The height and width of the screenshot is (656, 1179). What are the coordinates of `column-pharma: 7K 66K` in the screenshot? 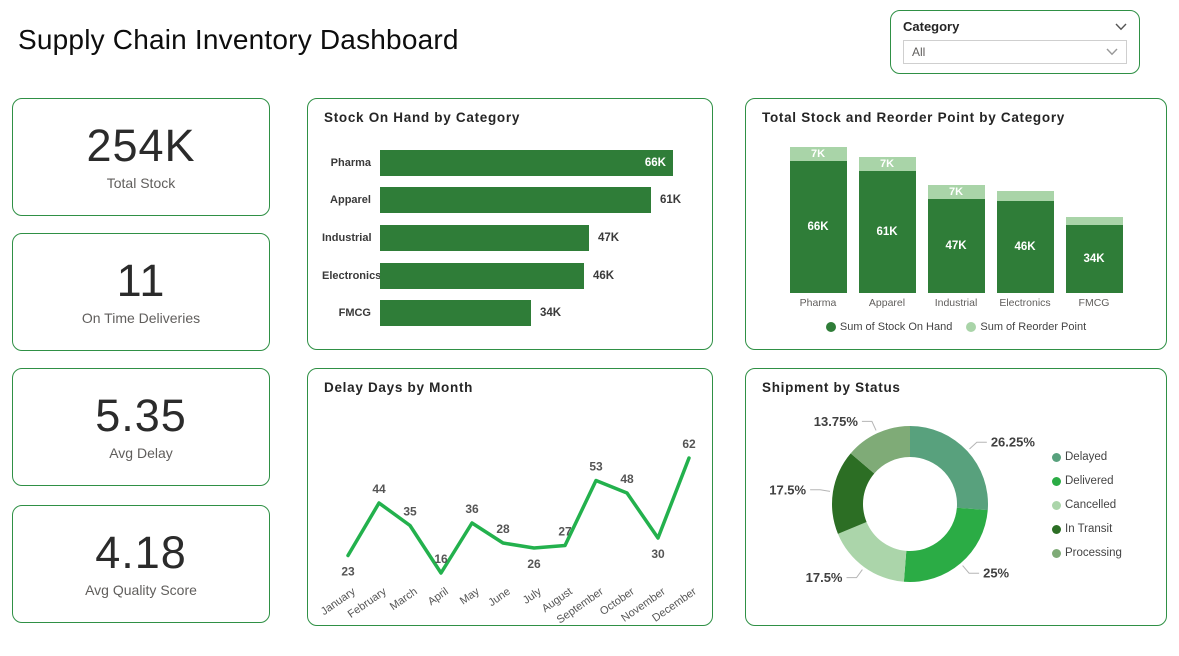 It's located at (818, 220).